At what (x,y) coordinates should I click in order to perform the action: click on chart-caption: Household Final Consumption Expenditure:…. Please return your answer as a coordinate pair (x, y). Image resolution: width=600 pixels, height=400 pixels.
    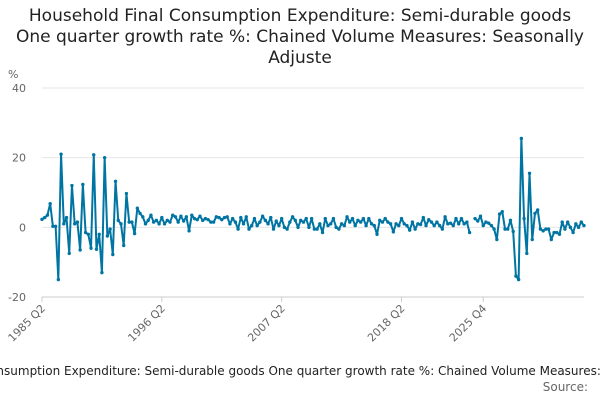
    Looking at the image, I should click on (300, 371).